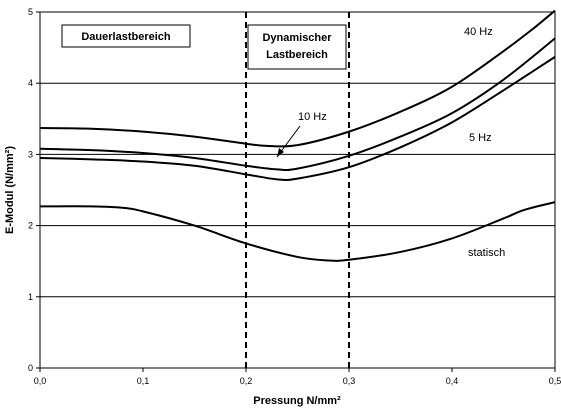 The width and height of the screenshot is (561, 411). Describe the element at coordinates (486, 253) in the screenshot. I see `series-label-statisch: statisch` at that location.